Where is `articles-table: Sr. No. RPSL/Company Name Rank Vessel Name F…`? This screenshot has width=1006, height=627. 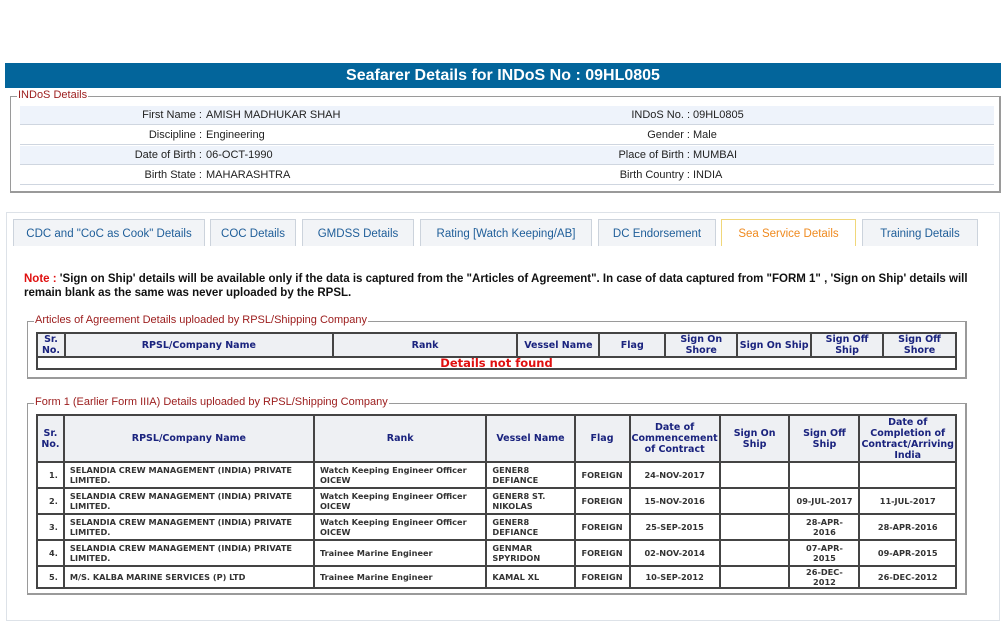
articles-table: Sr. No. RPSL/Company Name Rank Vessel Name F… is located at coordinates (496, 351).